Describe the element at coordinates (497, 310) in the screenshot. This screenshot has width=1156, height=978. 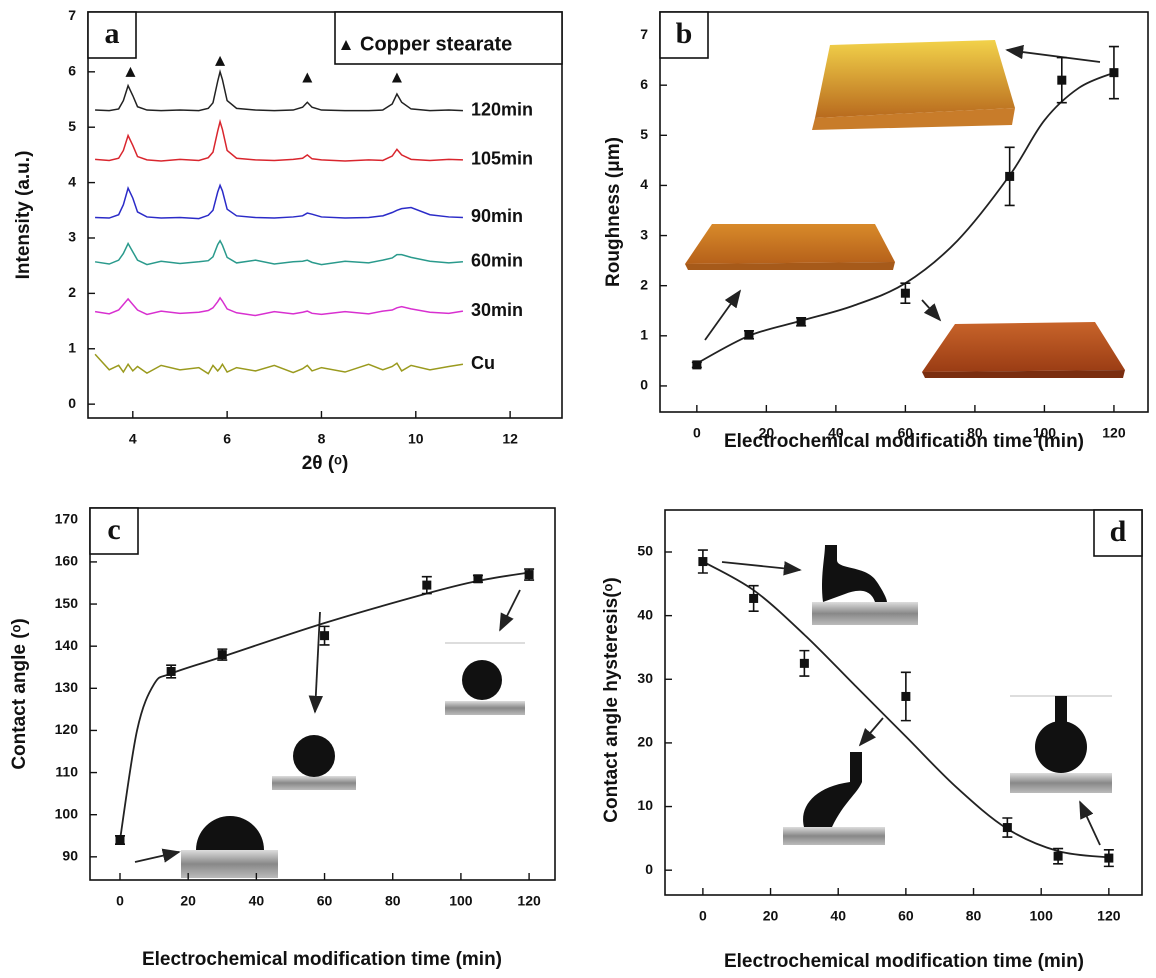
I see `series-label: 30min` at that location.